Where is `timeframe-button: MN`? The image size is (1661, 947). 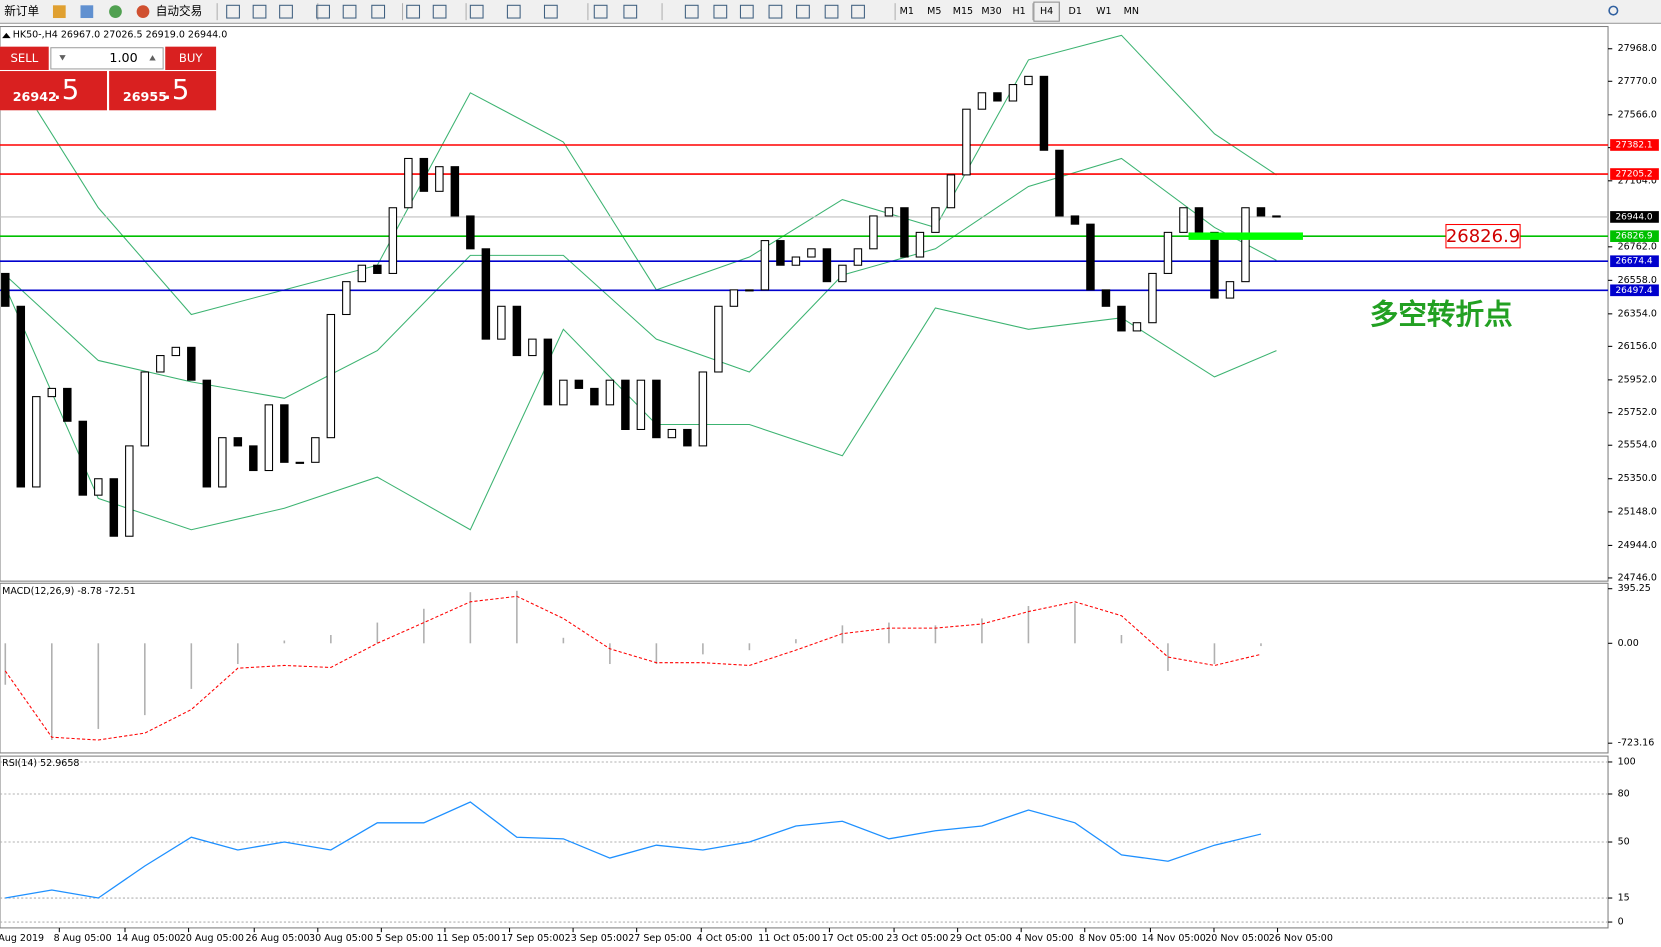 timeframe-button: MN is located at coordinates (1131, 11).